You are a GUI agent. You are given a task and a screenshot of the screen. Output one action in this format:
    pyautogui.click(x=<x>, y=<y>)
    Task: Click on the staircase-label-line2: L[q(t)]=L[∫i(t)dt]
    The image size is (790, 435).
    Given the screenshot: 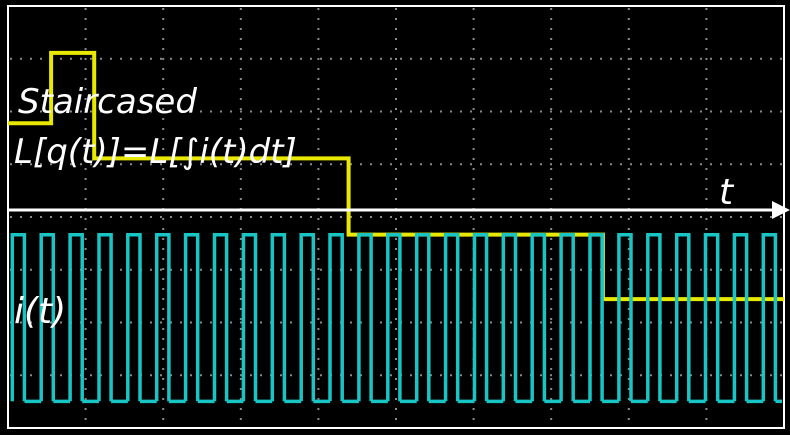 What is the action you would take?
    pyautogui.click(x=155, y=152)
    